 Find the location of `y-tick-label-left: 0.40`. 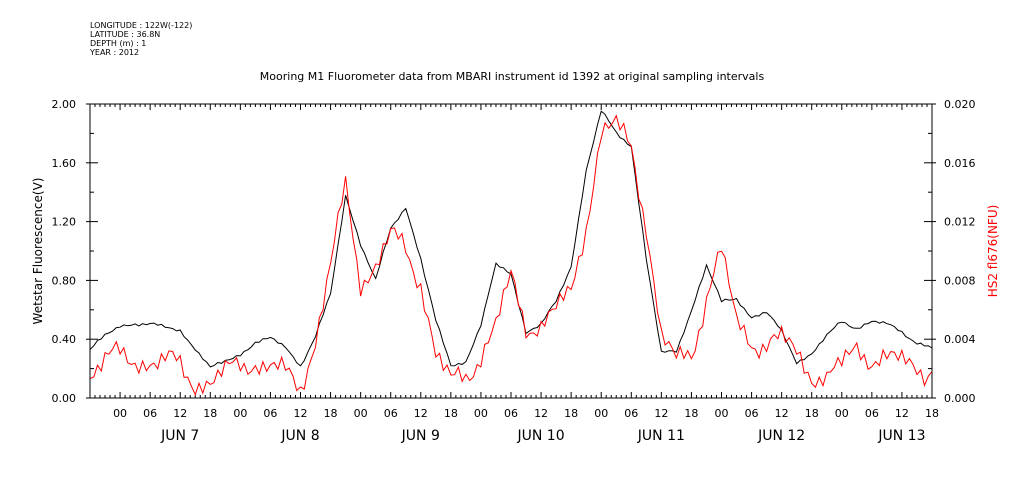

y-tick-label-left: 0.40 is located at coordinates (64, 339).